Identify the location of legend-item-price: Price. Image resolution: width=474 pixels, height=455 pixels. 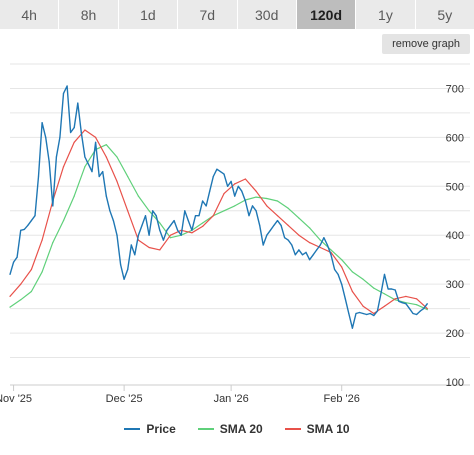
(150, 429).